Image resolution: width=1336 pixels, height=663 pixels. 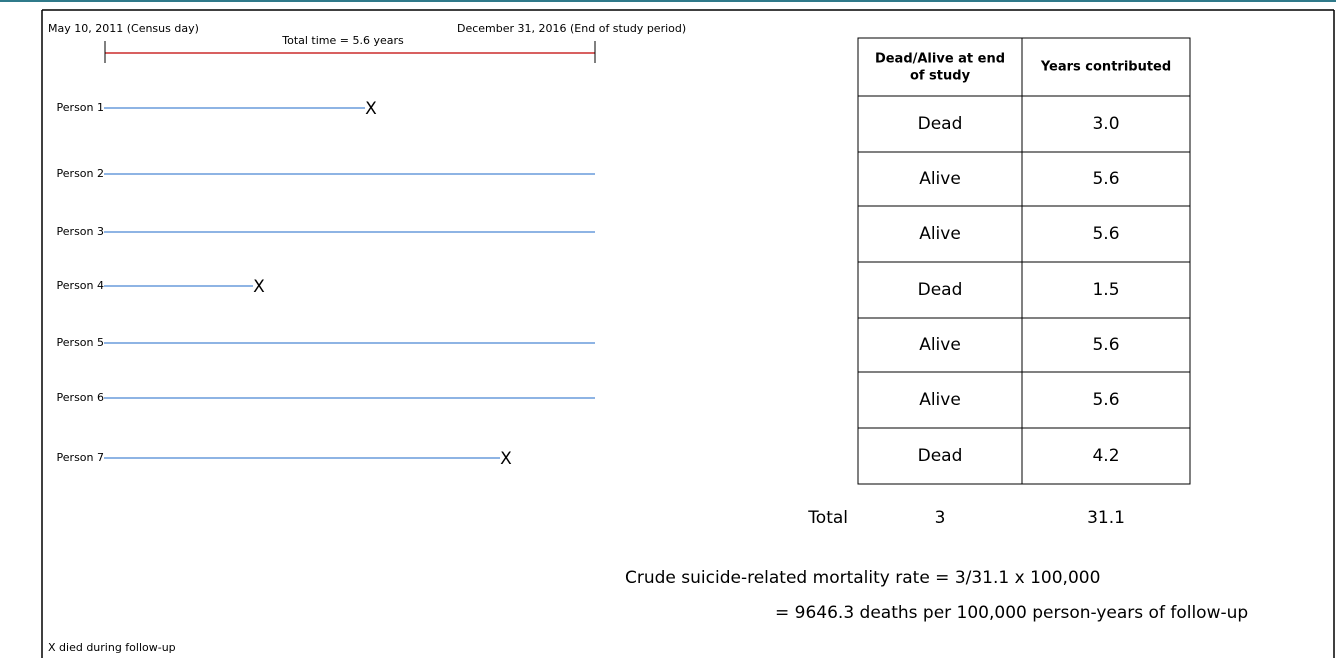 What do you see at coordinates (827, 518) in the screenshot?
I see `total-label: Total` at bounding box center [827, 518].